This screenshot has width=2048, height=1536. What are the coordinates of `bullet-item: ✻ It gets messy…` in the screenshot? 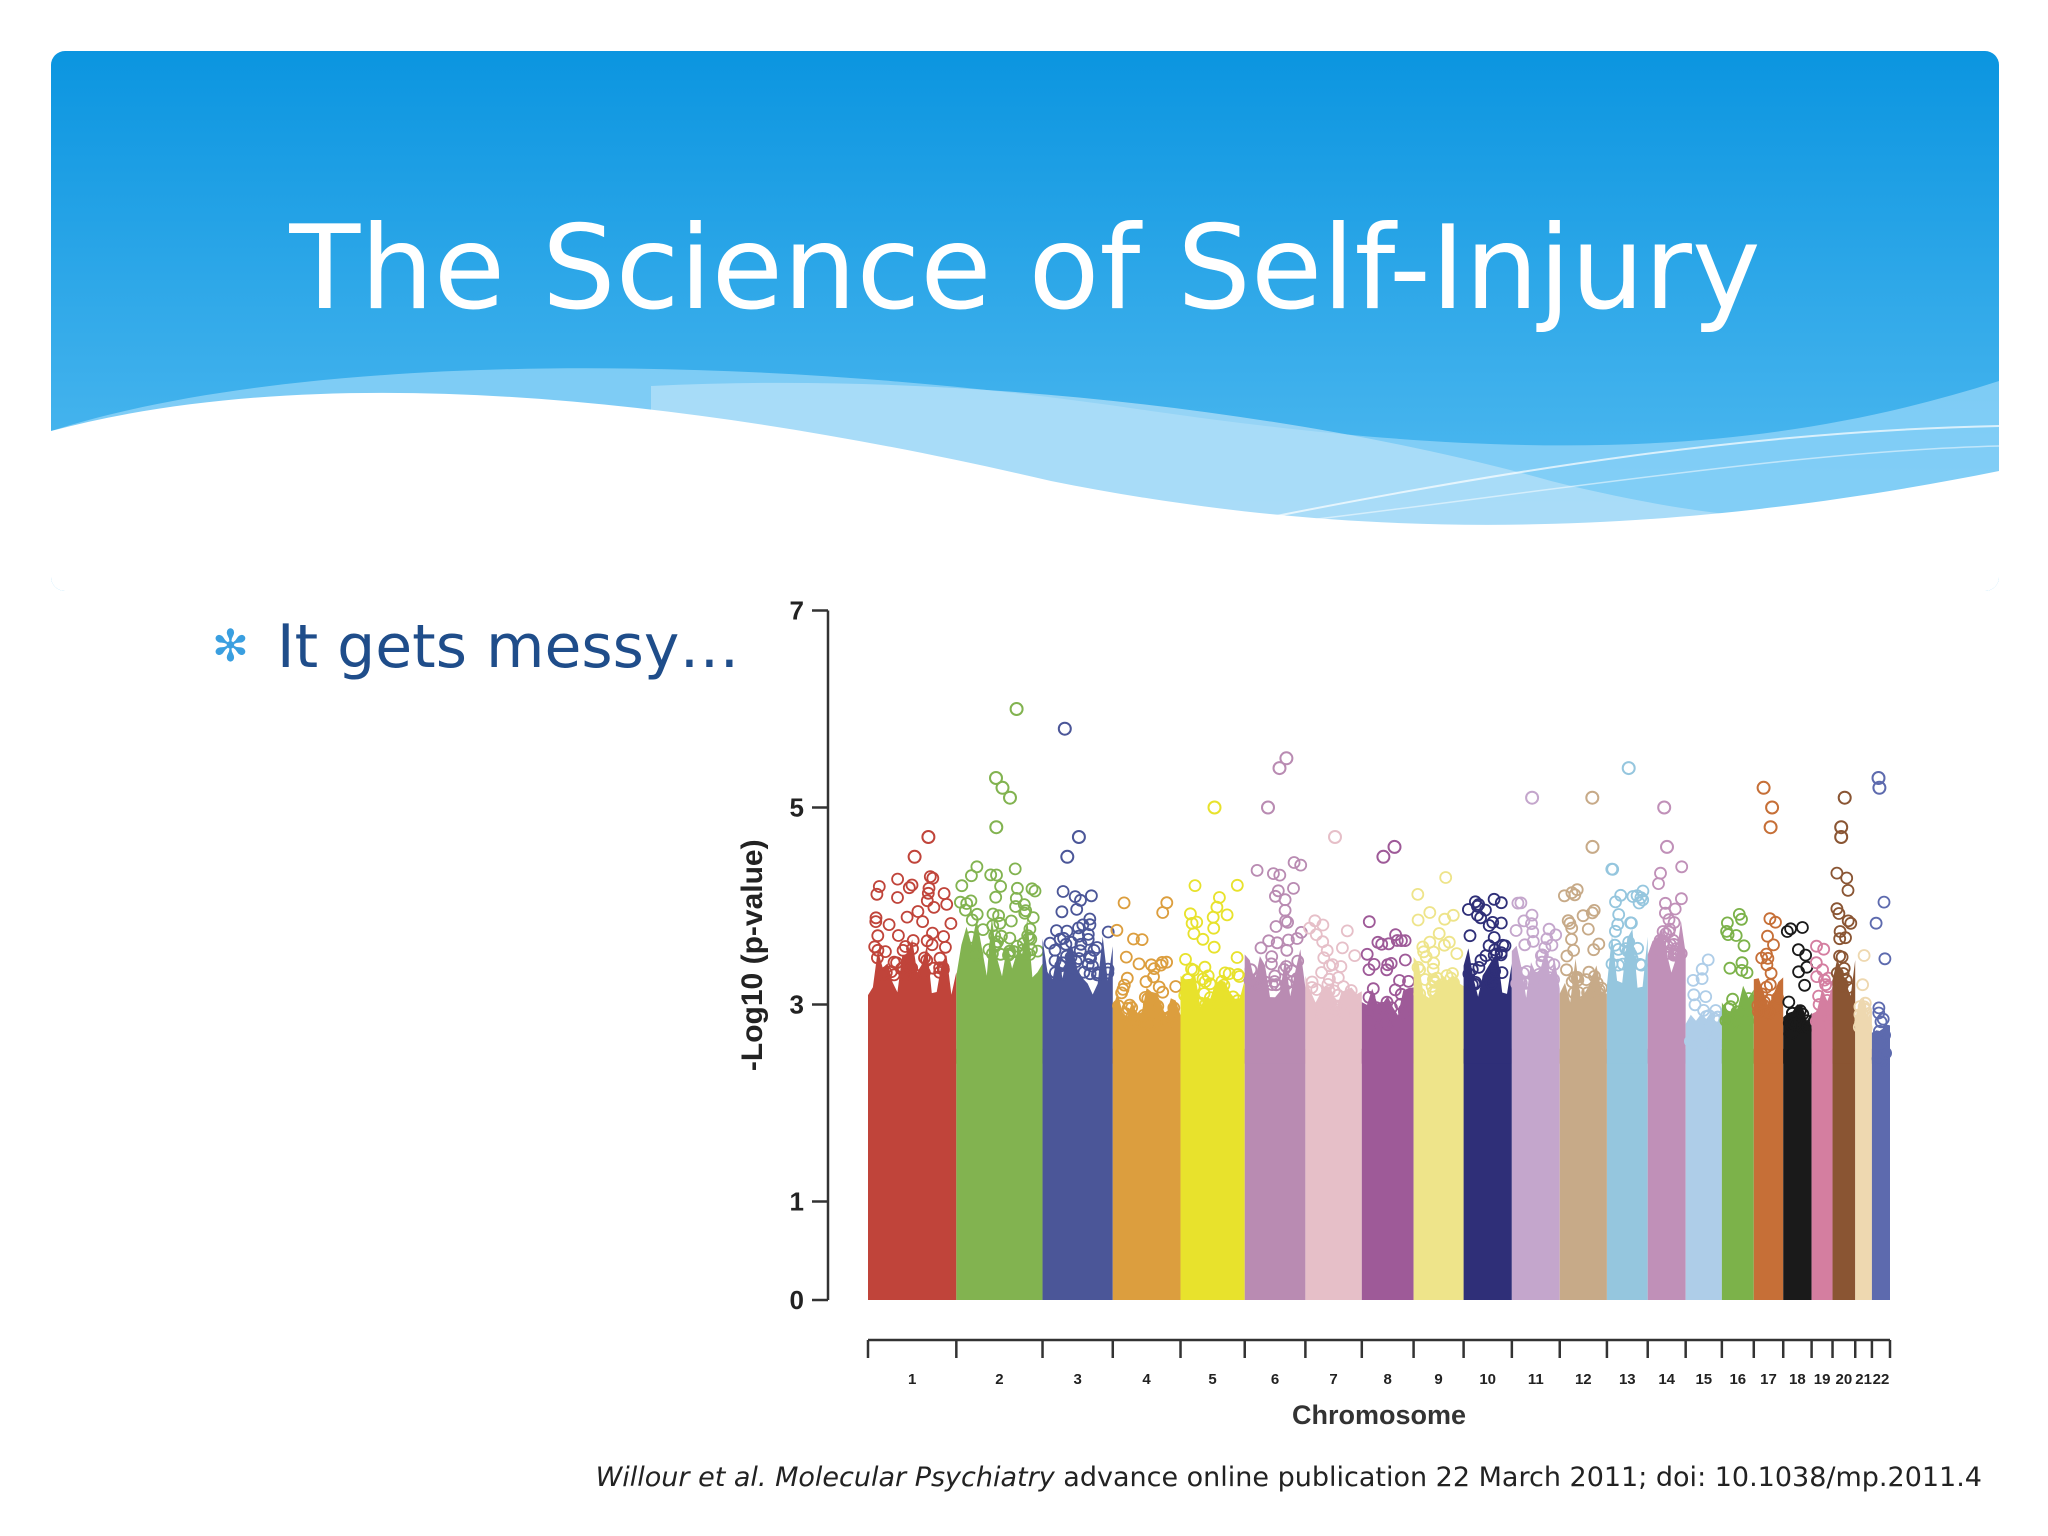 It's located at (475, 647).